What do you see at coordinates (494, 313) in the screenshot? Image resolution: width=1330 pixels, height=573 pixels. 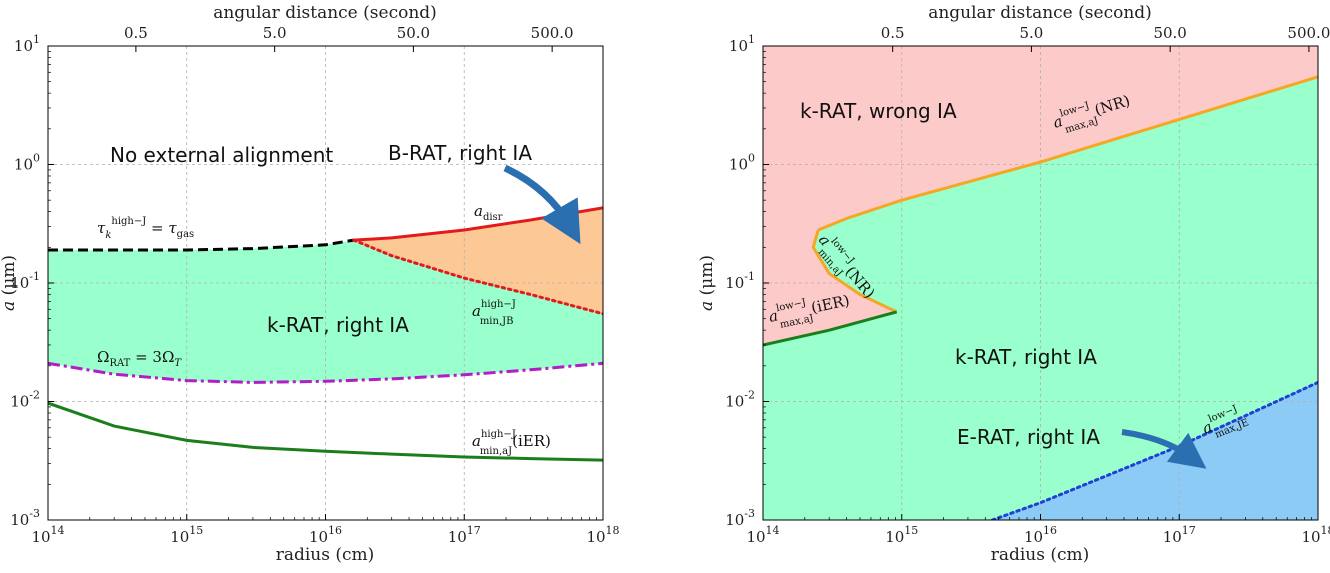 I see `a-min-jb-annotation: ahigh−J min,JB` at bounding box center [494, 313].